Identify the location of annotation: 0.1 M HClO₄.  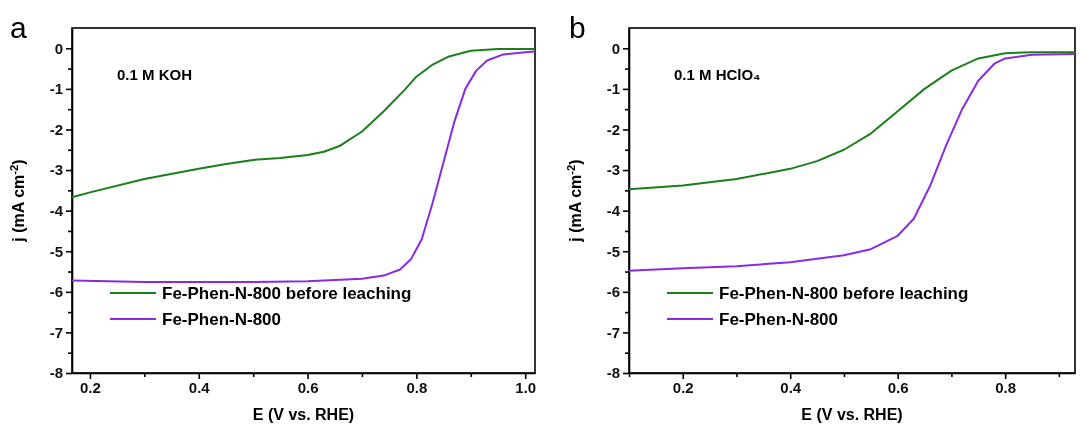
(717, 74).